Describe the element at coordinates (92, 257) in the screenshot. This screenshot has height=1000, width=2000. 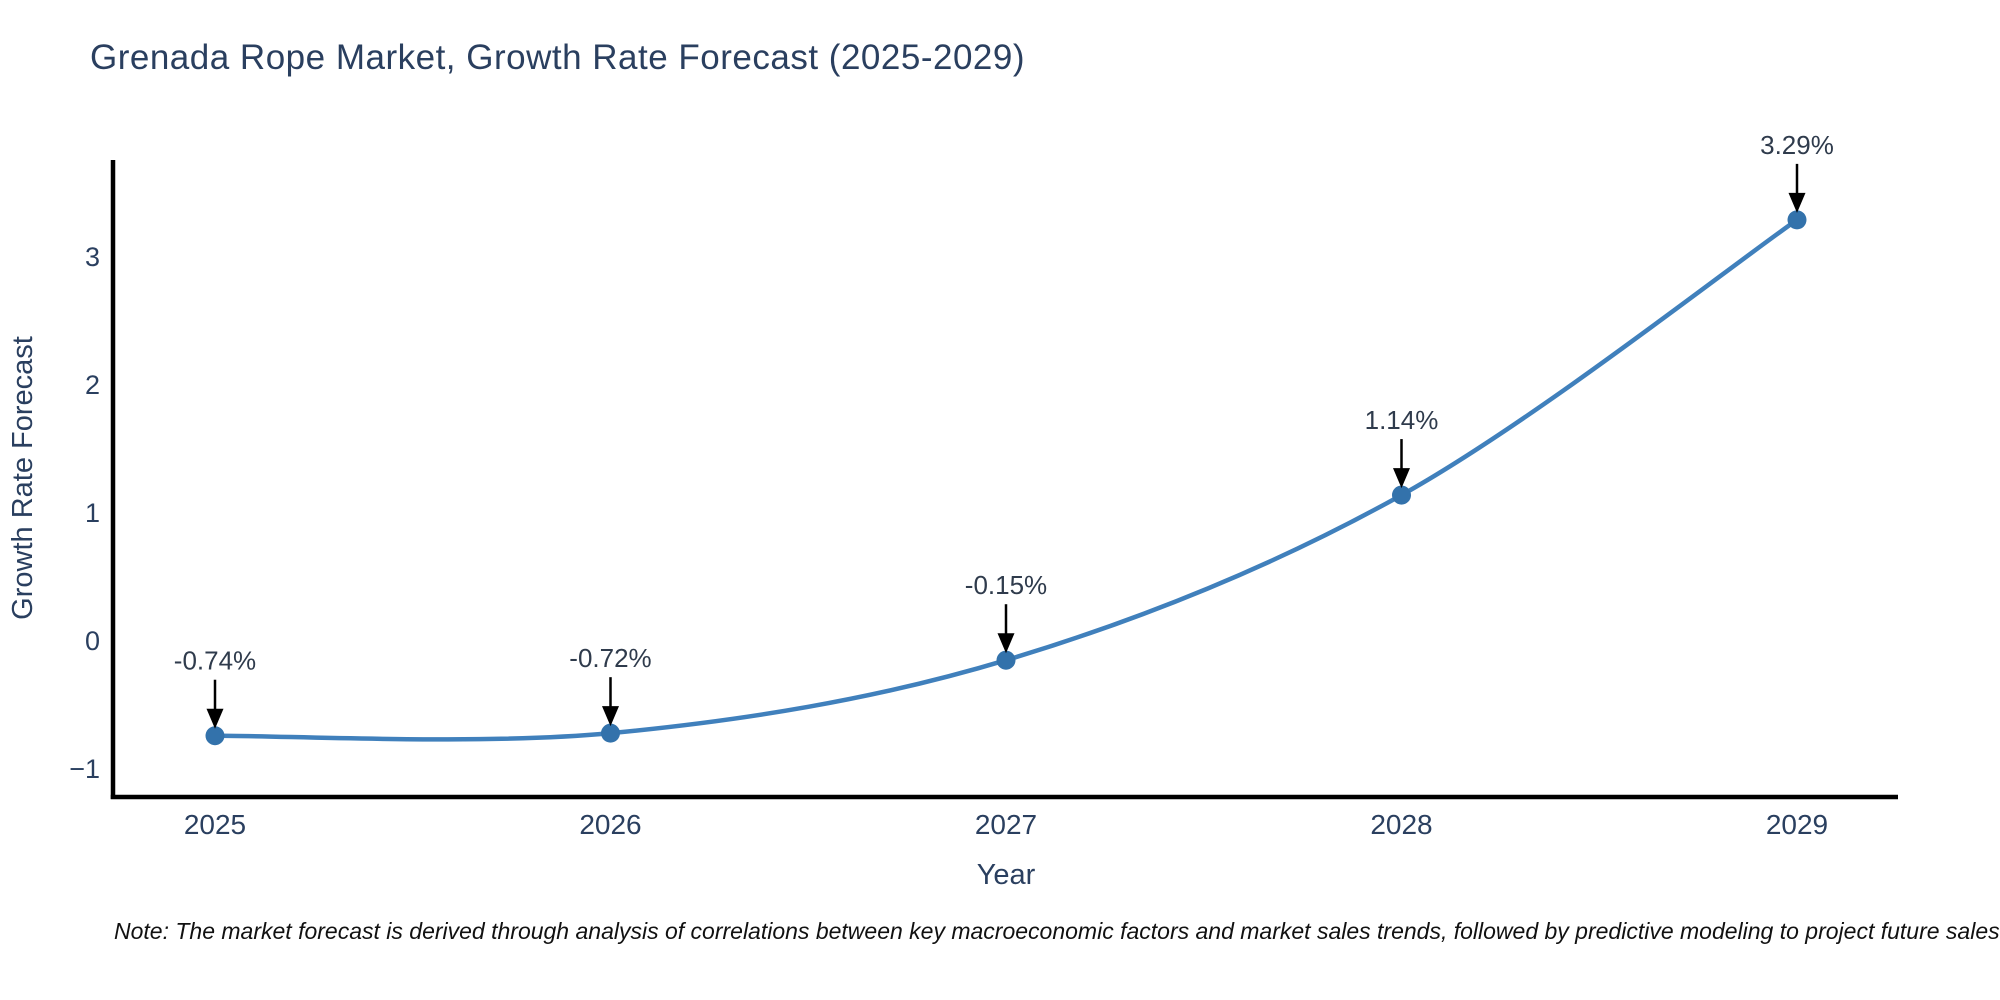
I see `y-tick-label: 3` at that location.